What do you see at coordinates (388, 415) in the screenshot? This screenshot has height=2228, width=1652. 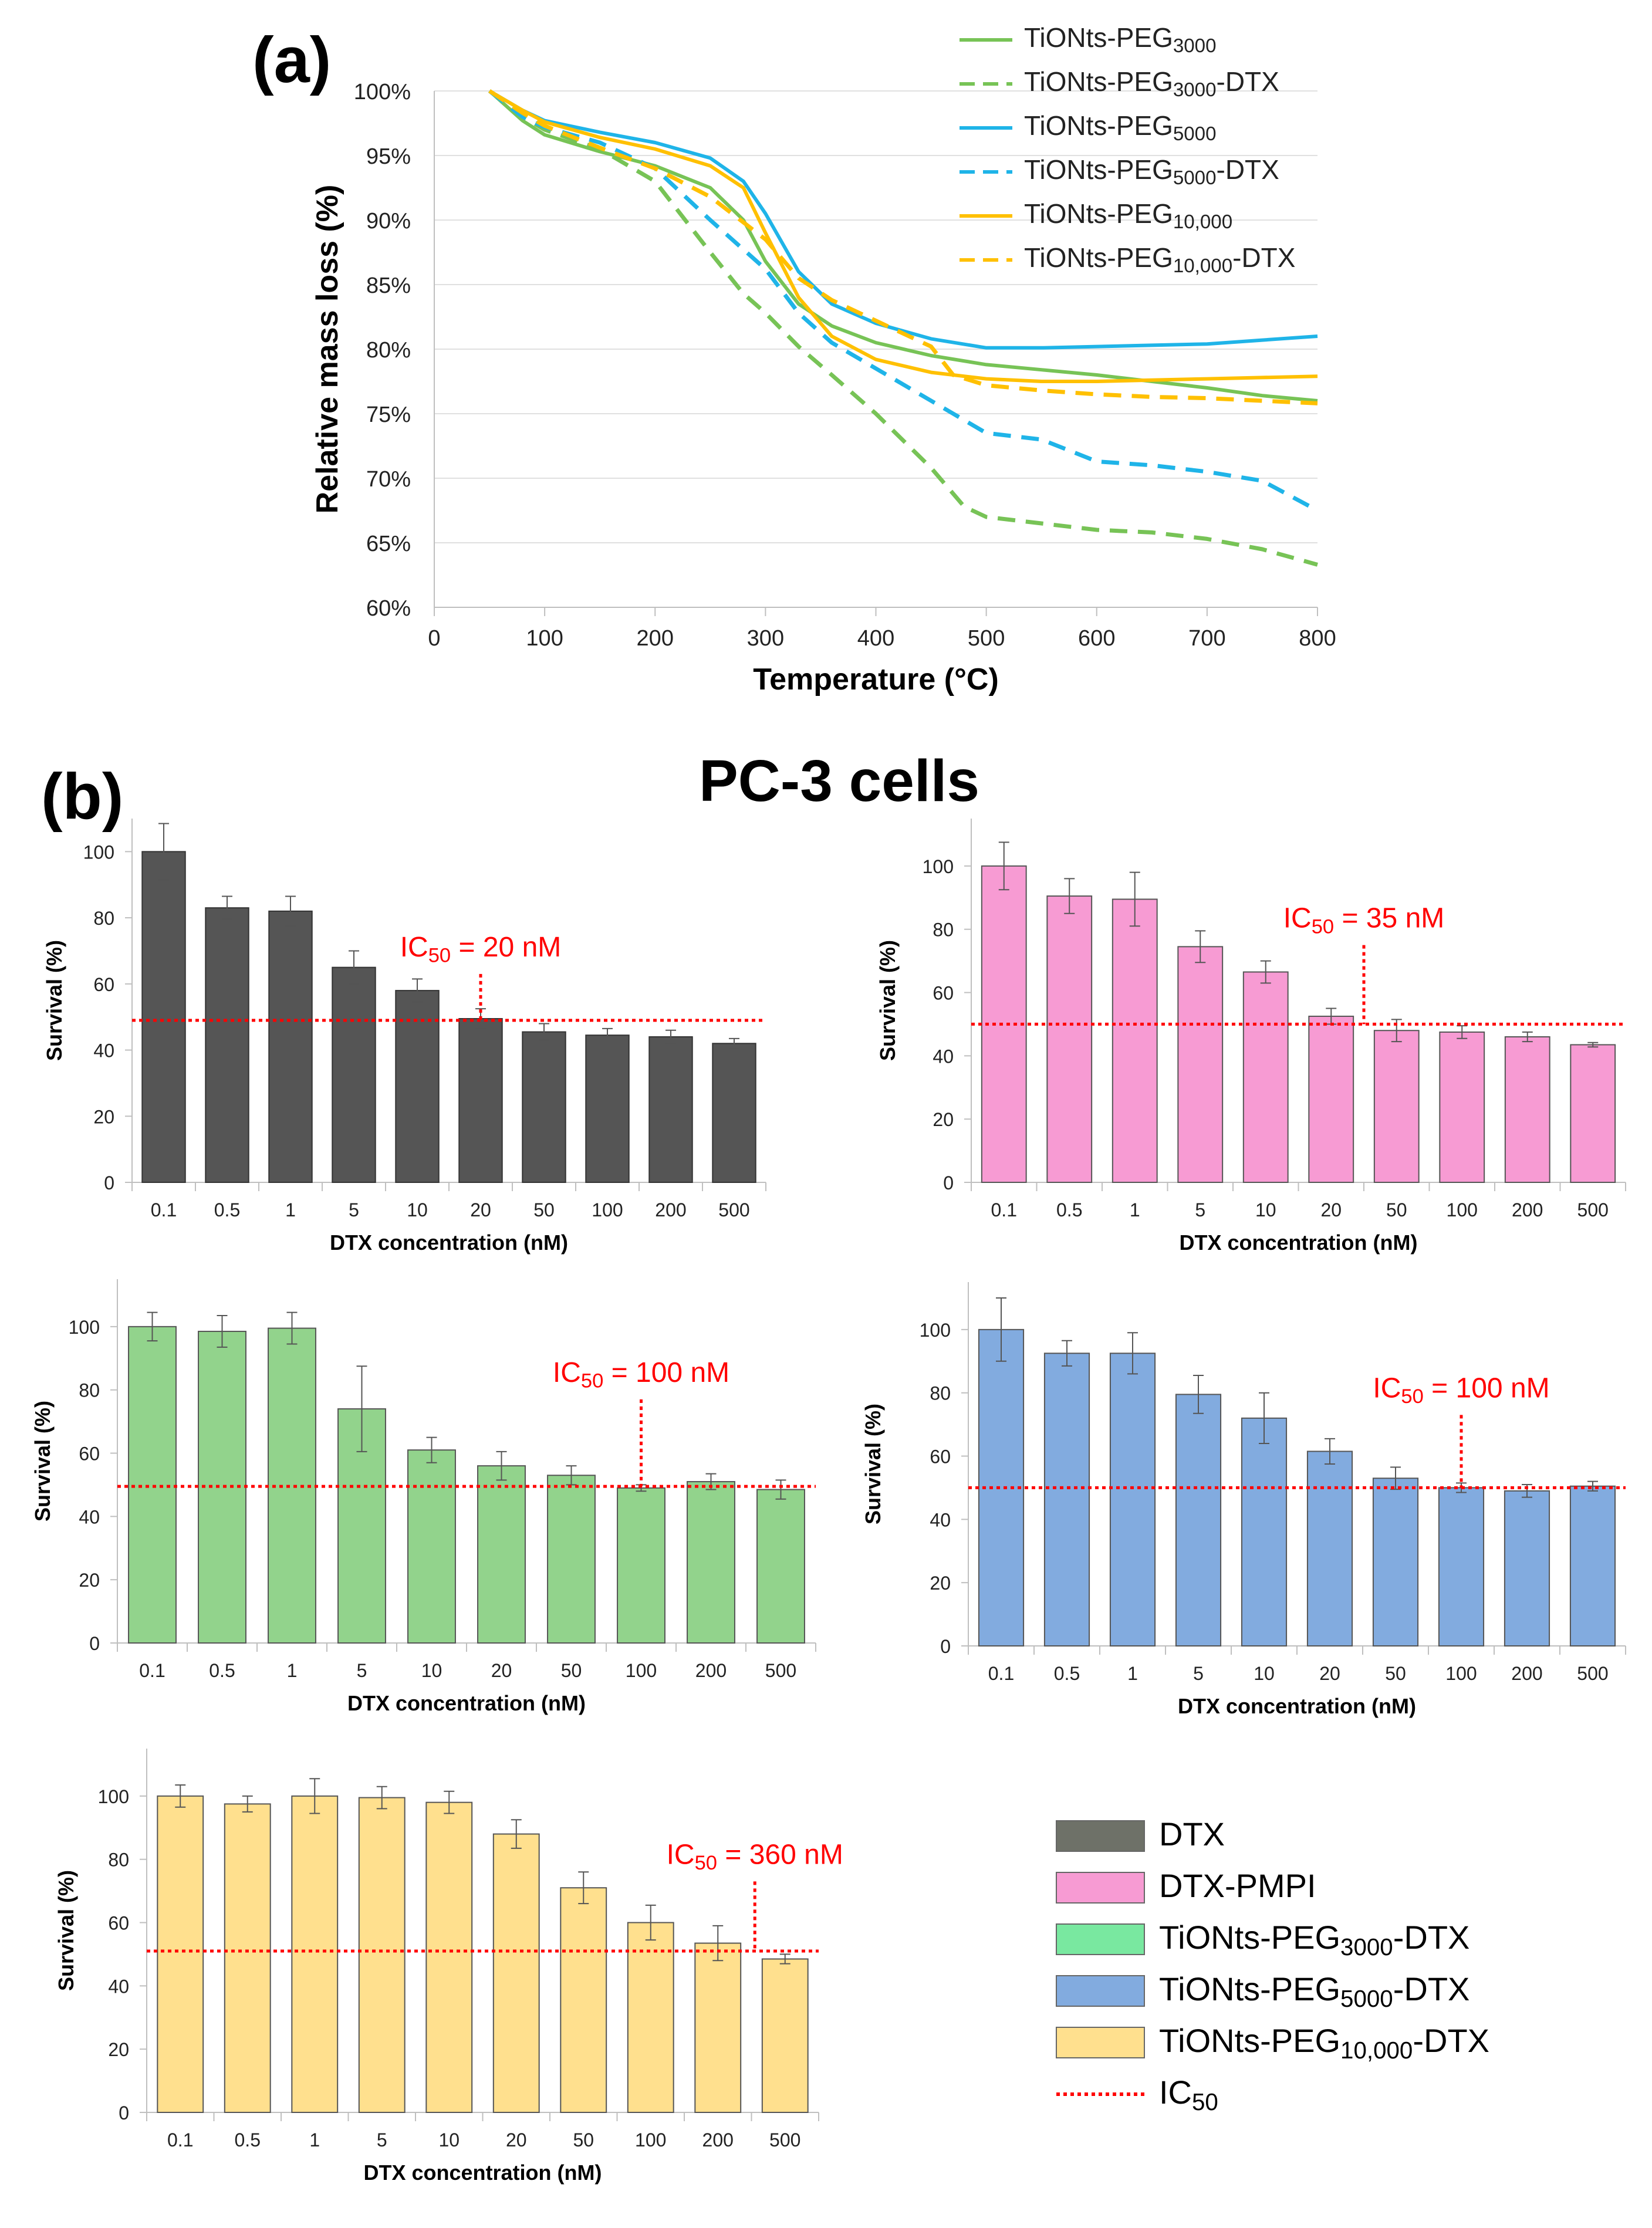 I see `y-tick-label: 75%` at bounding box center [388, 415].